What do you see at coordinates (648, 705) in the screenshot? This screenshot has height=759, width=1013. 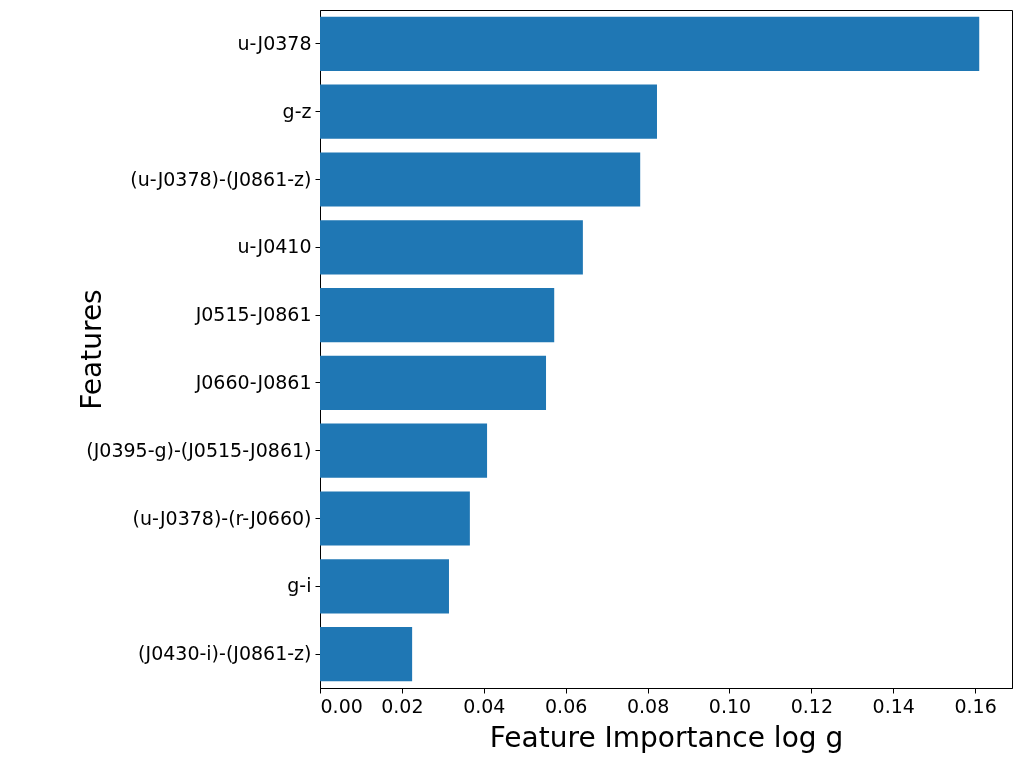 I see `x-tick-label: 0.08` at bounding box center [648, 705].